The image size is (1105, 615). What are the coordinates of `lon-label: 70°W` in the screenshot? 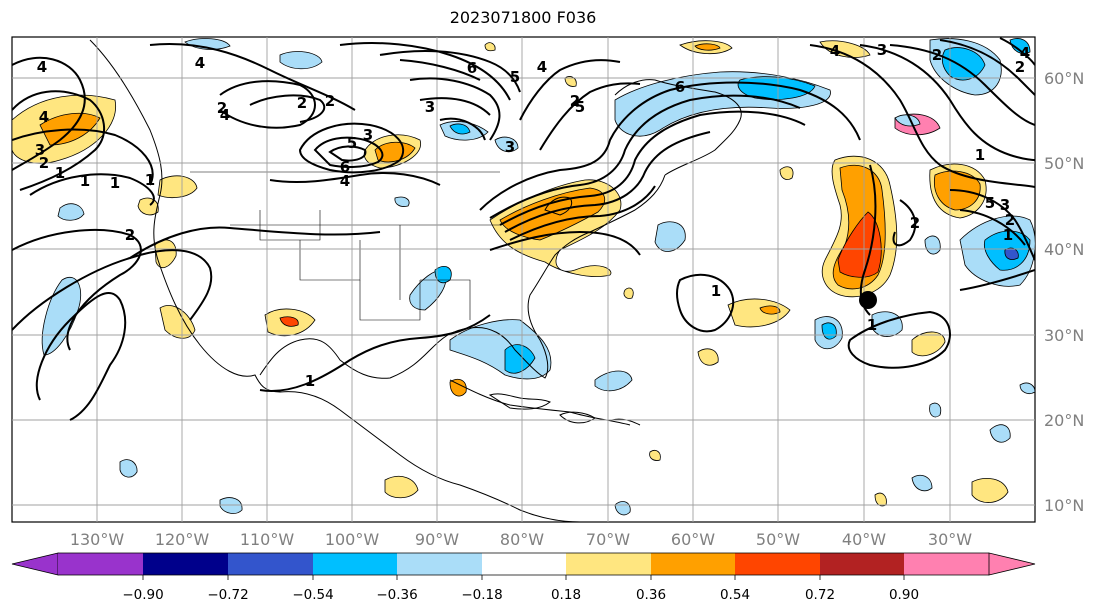 It's located at (608, 539).